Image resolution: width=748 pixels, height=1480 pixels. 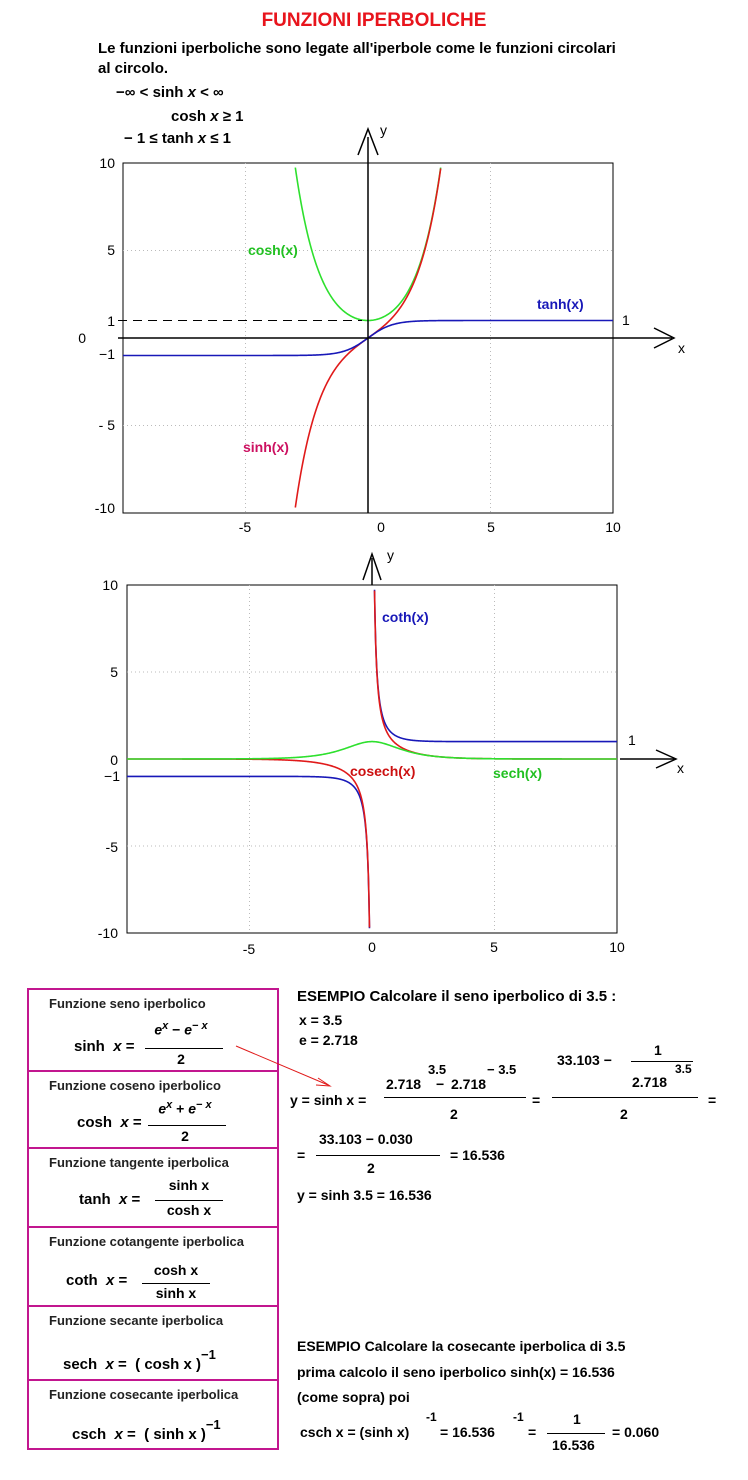 I want to click on inequality-tanh: − 1 ≤ tanh x ≤ 1, so click(x=177, y=138).